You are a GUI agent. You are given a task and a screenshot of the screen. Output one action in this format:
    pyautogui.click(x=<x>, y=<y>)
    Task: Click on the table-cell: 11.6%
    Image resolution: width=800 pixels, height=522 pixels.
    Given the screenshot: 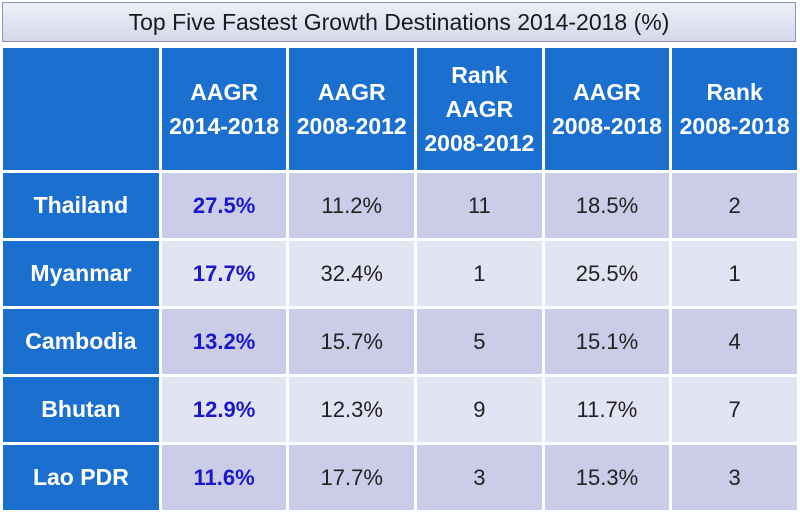 What is the action you would take?
    pyautogui.click(x=224, y=477)
    